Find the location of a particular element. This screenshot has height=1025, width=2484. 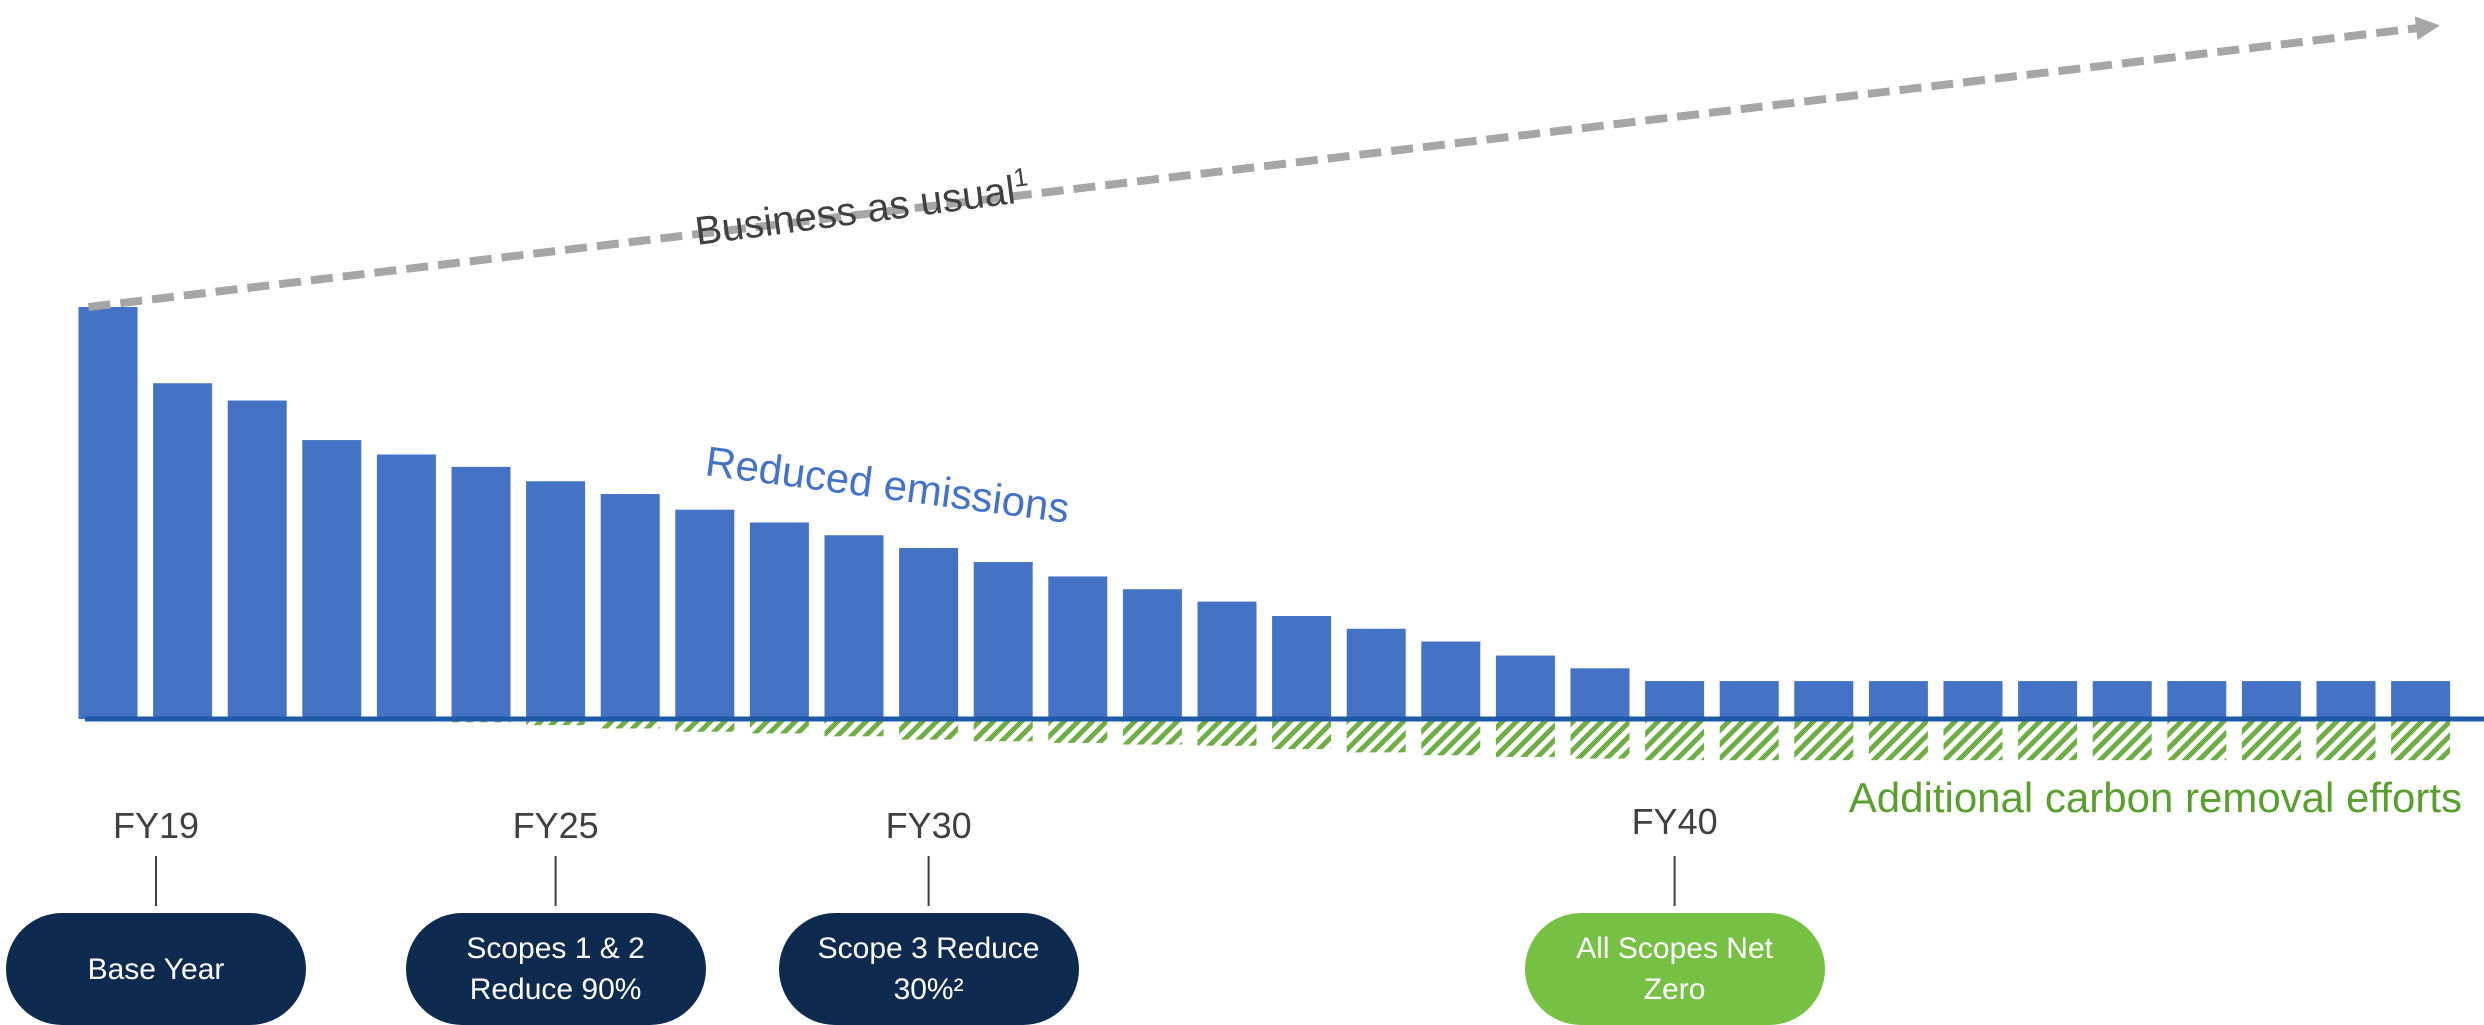

milestone-pill: All Scopes Net Zero is located at coordinates (1674, 969).